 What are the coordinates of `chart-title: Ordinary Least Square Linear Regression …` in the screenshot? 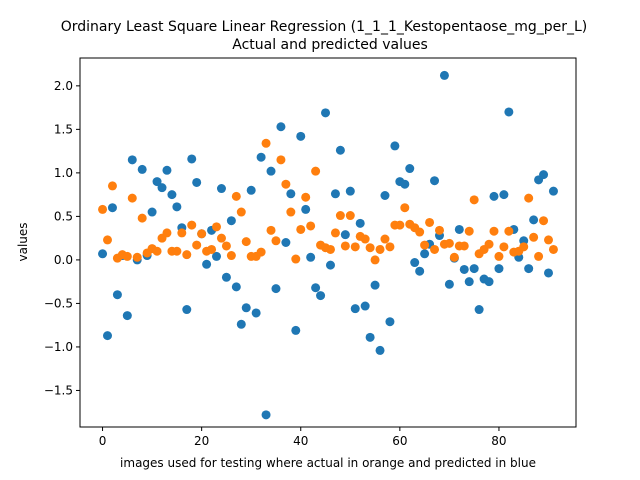 It's located at (324, 27).